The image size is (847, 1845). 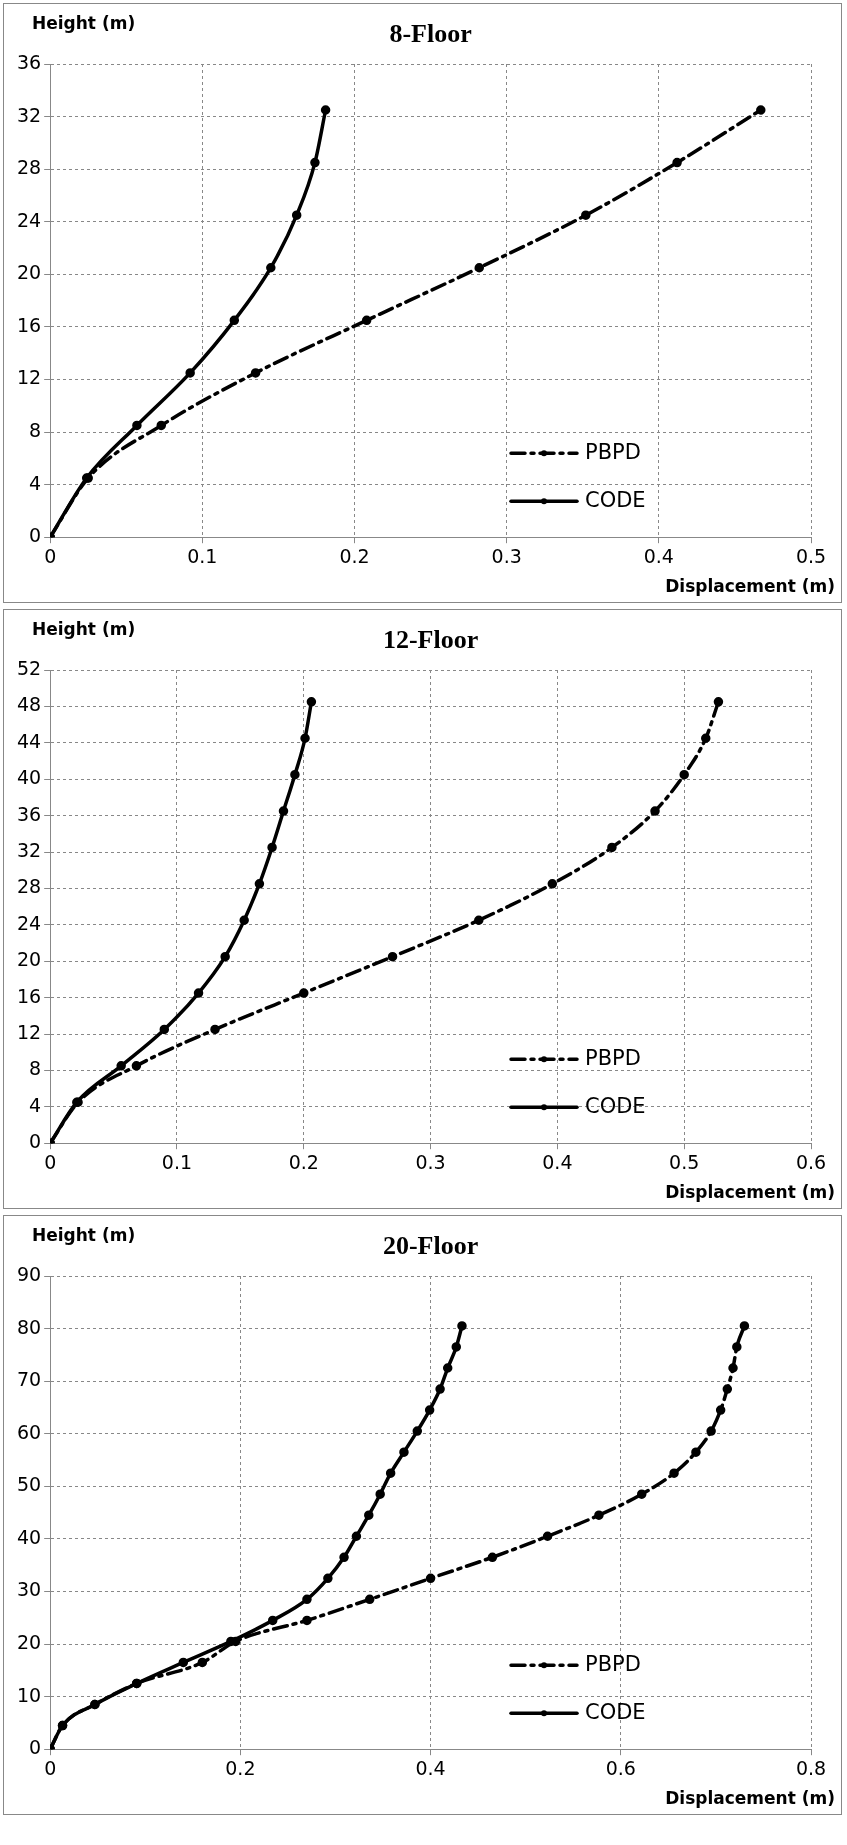 What do you see at coordinates (29, 1379) in the screenshot?
I see `y-tick-label: 70` at bounding box center [29, 1379].